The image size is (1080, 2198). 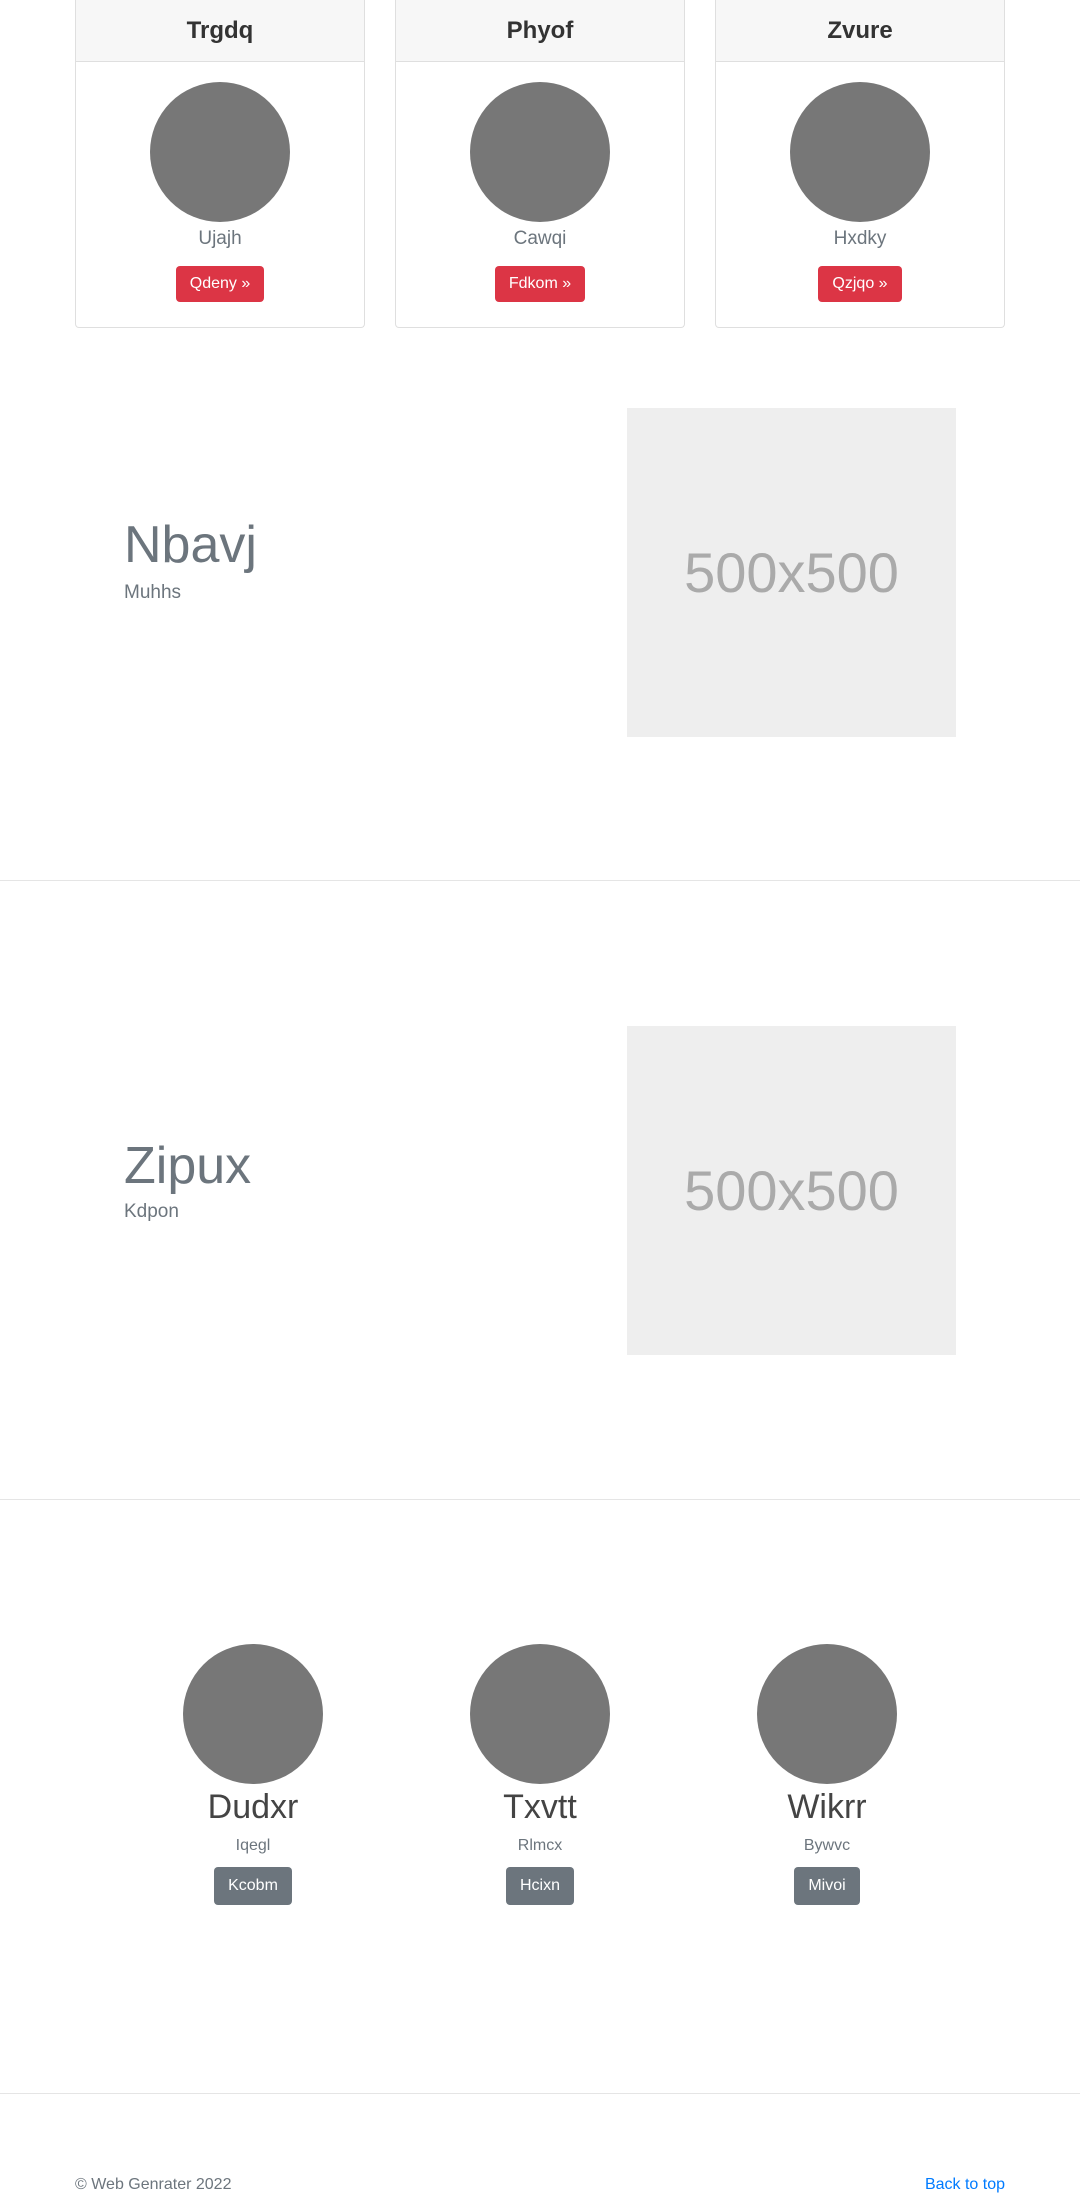 What do you see at coordinates (964, 2184) in the screenshot?
I see `back-to-top-link: Back to top` at bounding box center [964, 2184].